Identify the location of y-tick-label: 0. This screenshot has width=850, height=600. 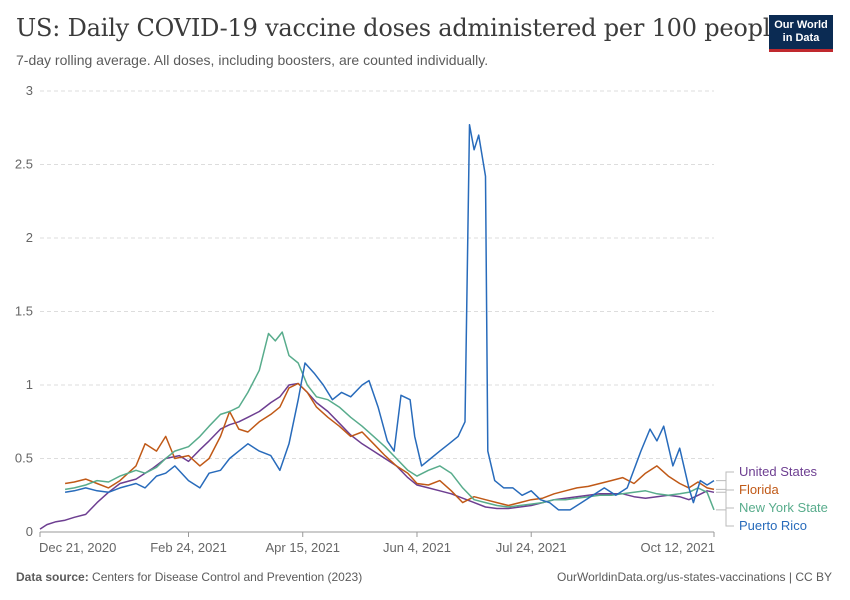
(29, 531).